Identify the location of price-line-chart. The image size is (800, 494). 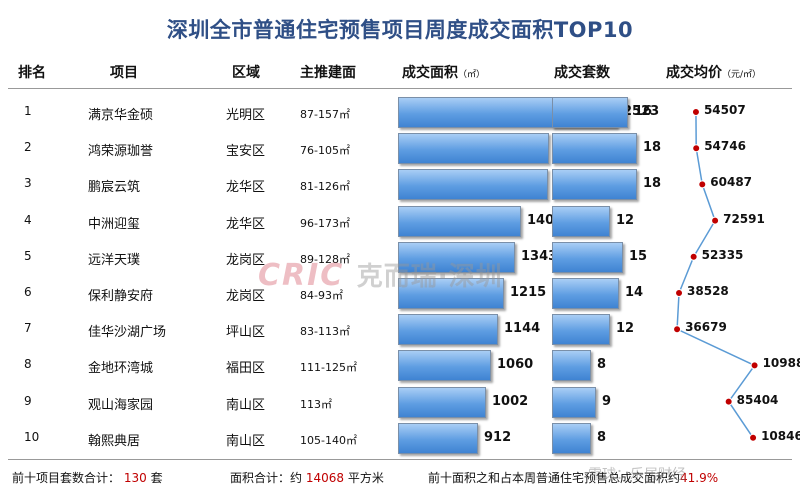
(716, 275).